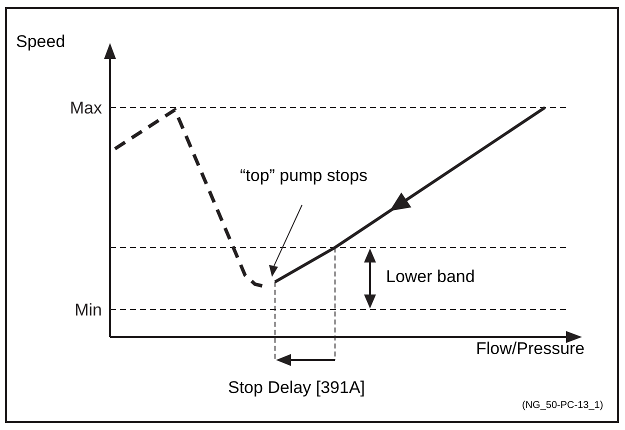 This screenshot has width=625, height=430. Describe the element at coordinates (86, 108) in the screenshot. I see `ref-line-label: Max` at that location.